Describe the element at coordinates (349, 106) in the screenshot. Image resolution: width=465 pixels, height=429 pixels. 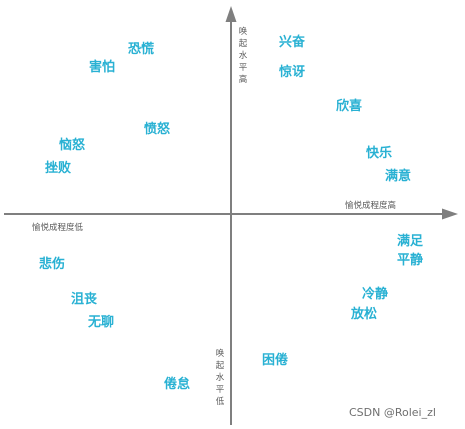
I see `emotion-xinxi: 欣喜` at that location.